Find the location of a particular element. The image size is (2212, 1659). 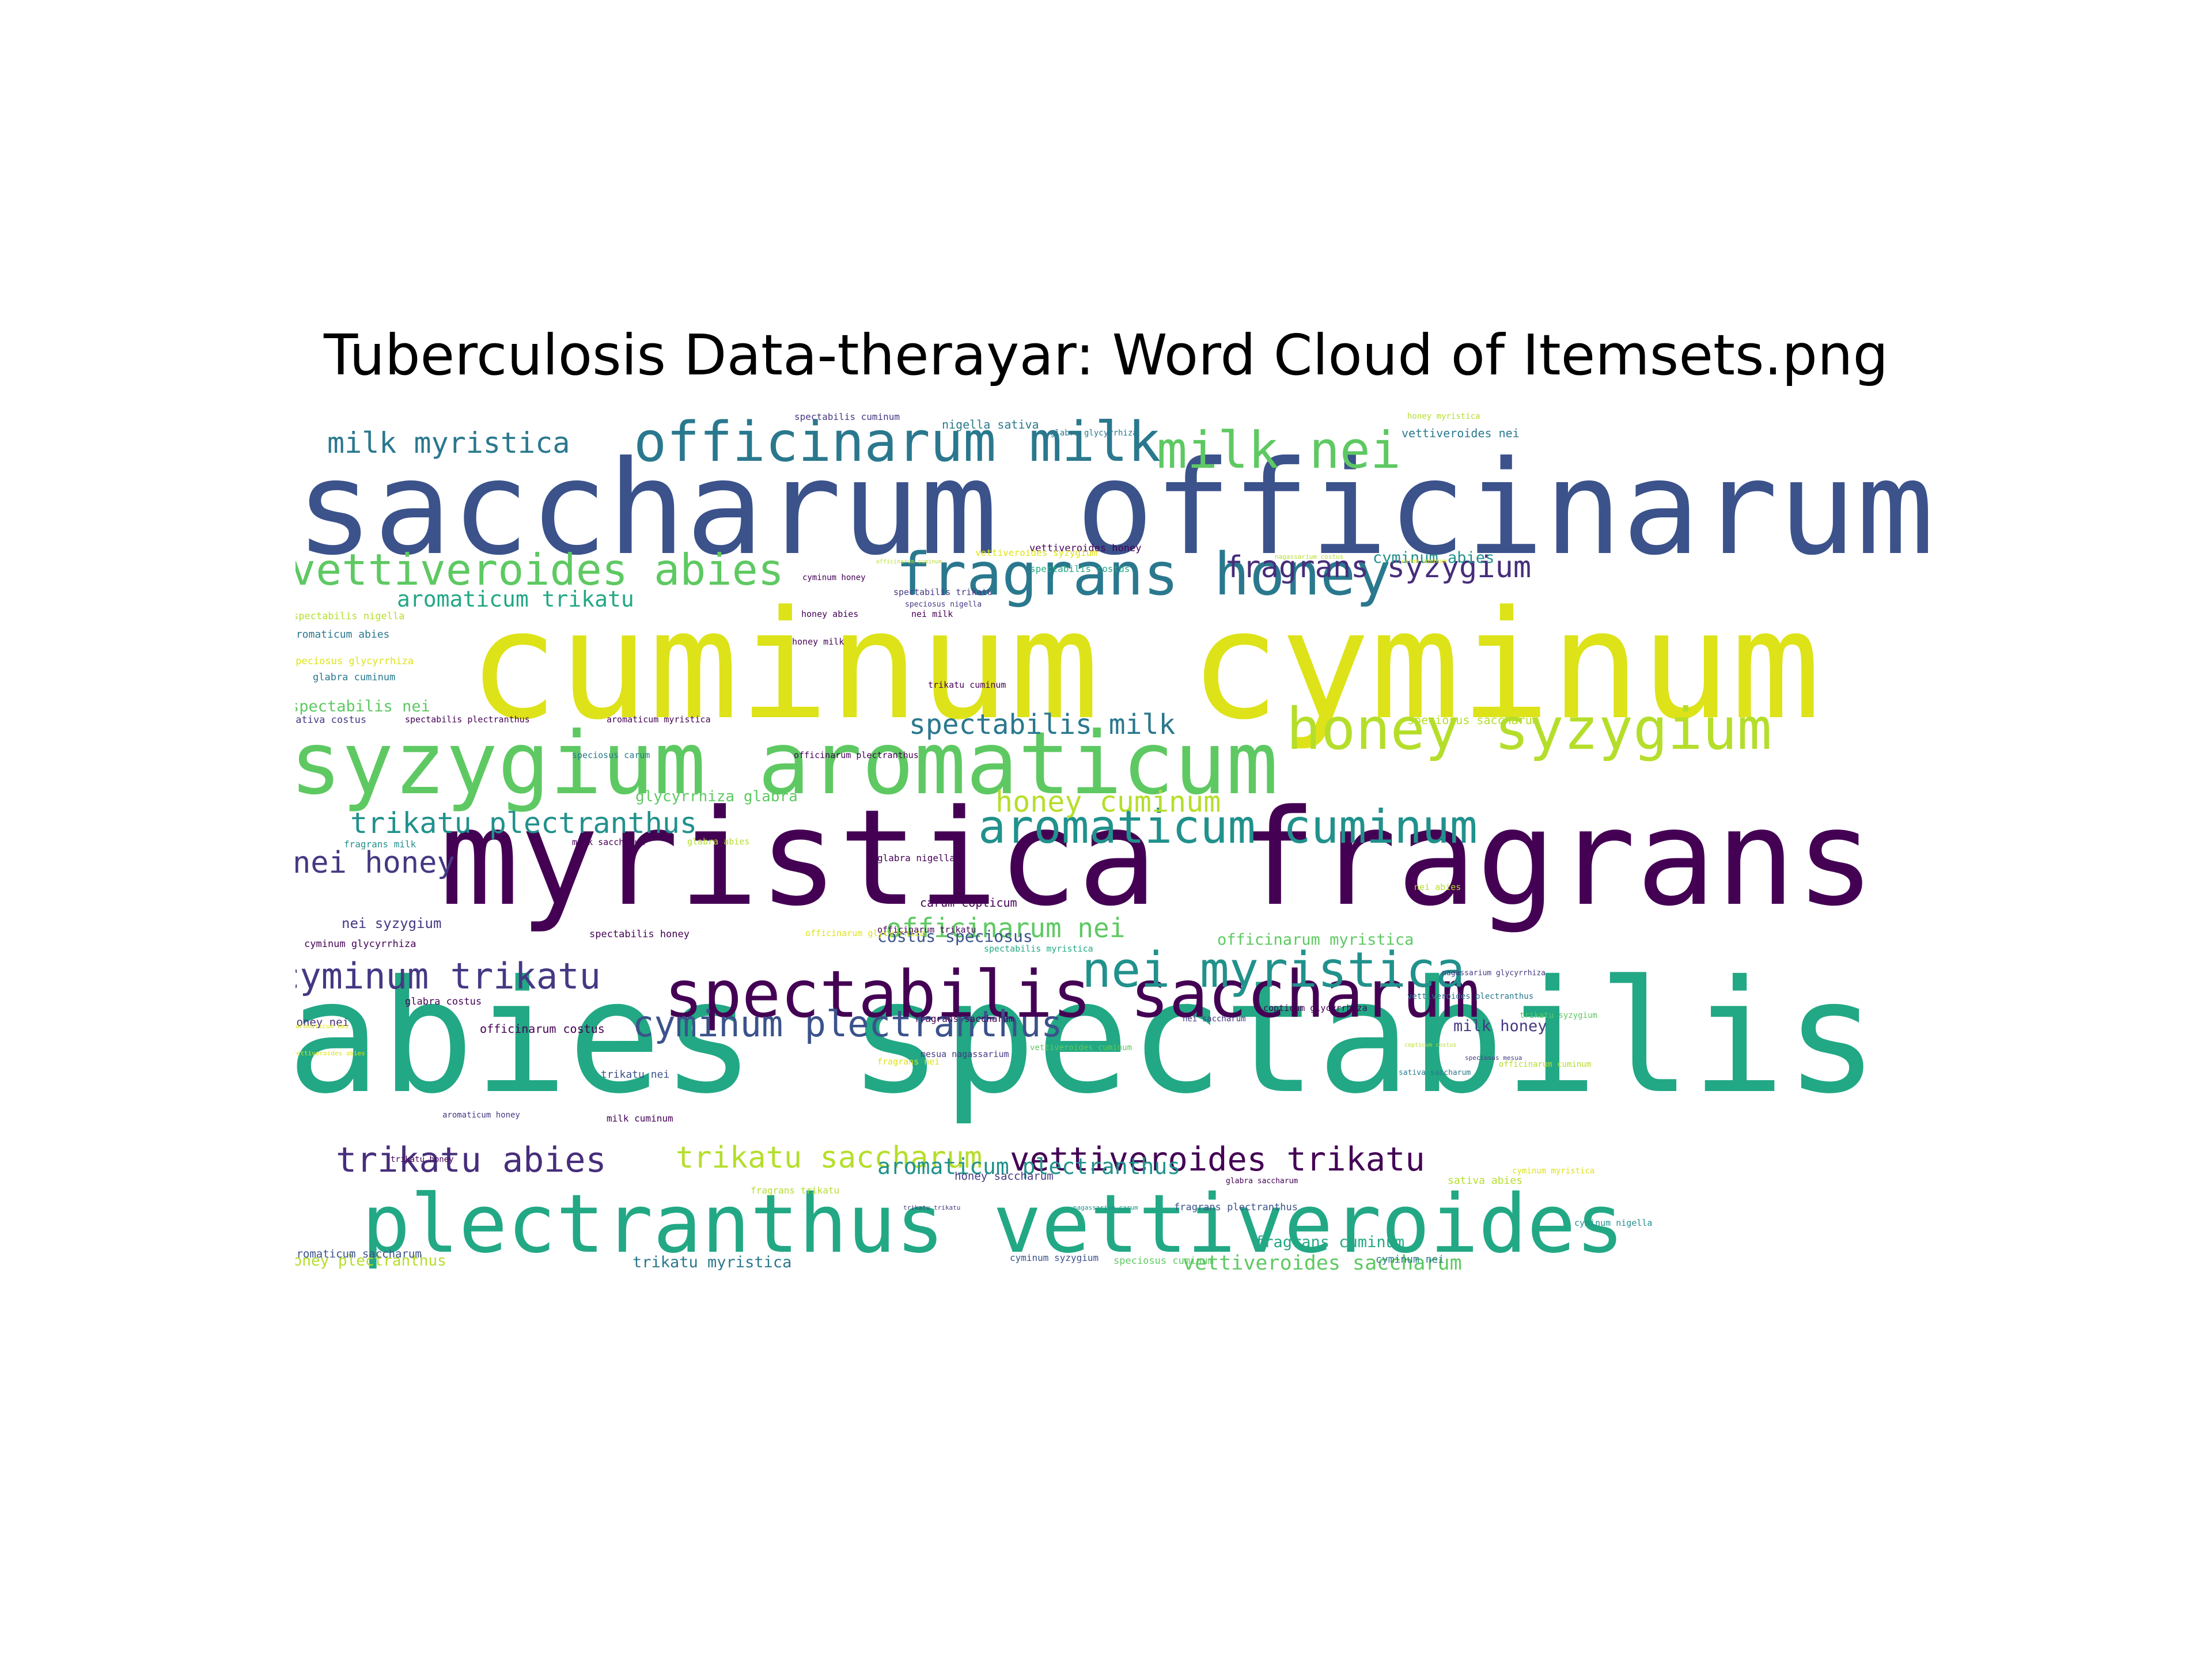

word-cloud-term: plectranthus vettiveroides is located at coordinates (993, 1223).